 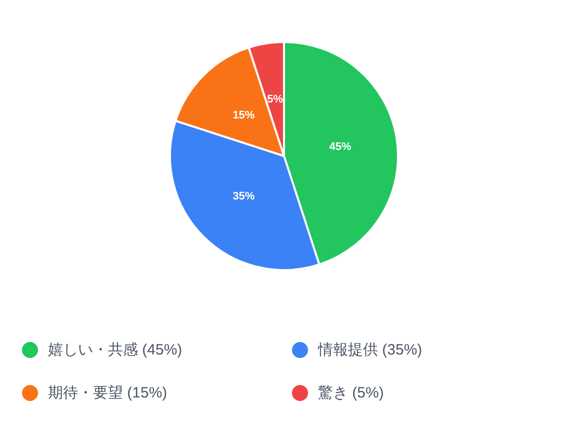 I want to click on data-label: 45%, so click(x=340, y=147).